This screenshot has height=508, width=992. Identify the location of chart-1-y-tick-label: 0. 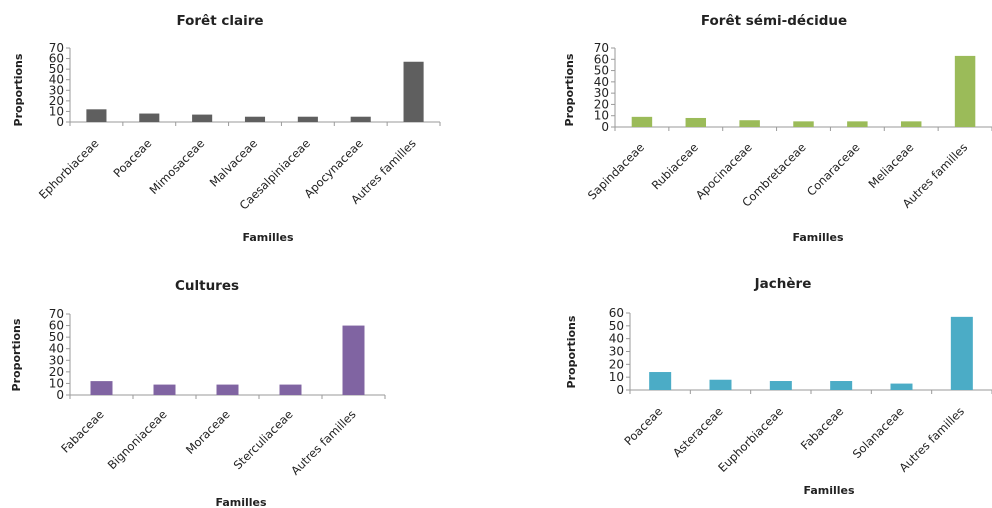
(605, 127).